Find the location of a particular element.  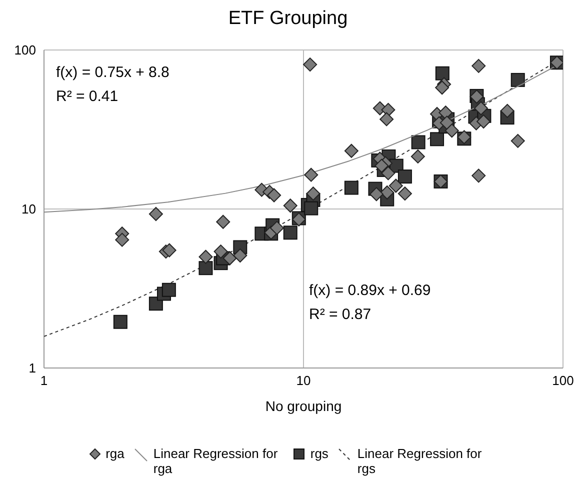

x-tick-label: 10 is located at coordinates (303, 380).